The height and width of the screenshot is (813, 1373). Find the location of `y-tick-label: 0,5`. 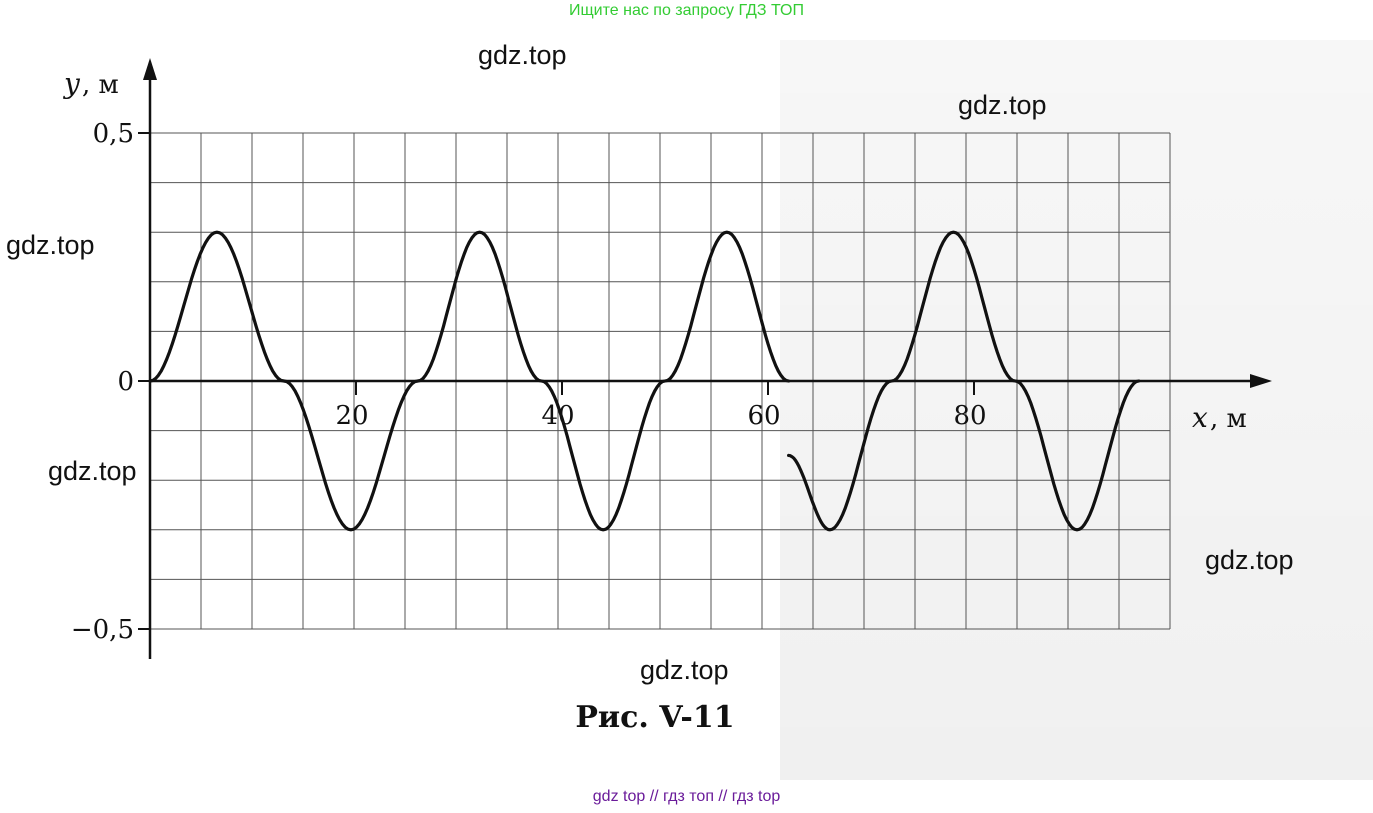

y-tick-label: 0,5 is located at coordinates (113, 134).